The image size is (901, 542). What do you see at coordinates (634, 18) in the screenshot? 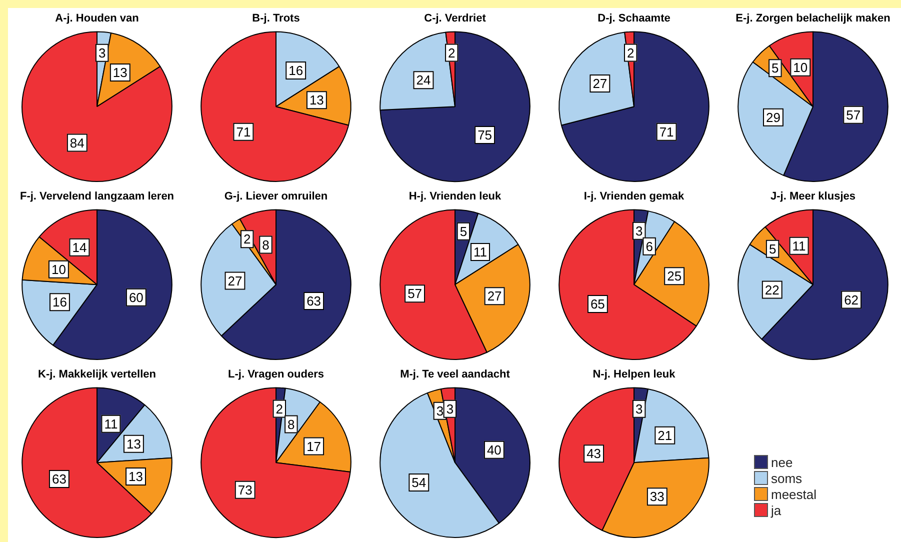
I see `chart-title: D-j. Schaamte` at bounding box center [634, 18].